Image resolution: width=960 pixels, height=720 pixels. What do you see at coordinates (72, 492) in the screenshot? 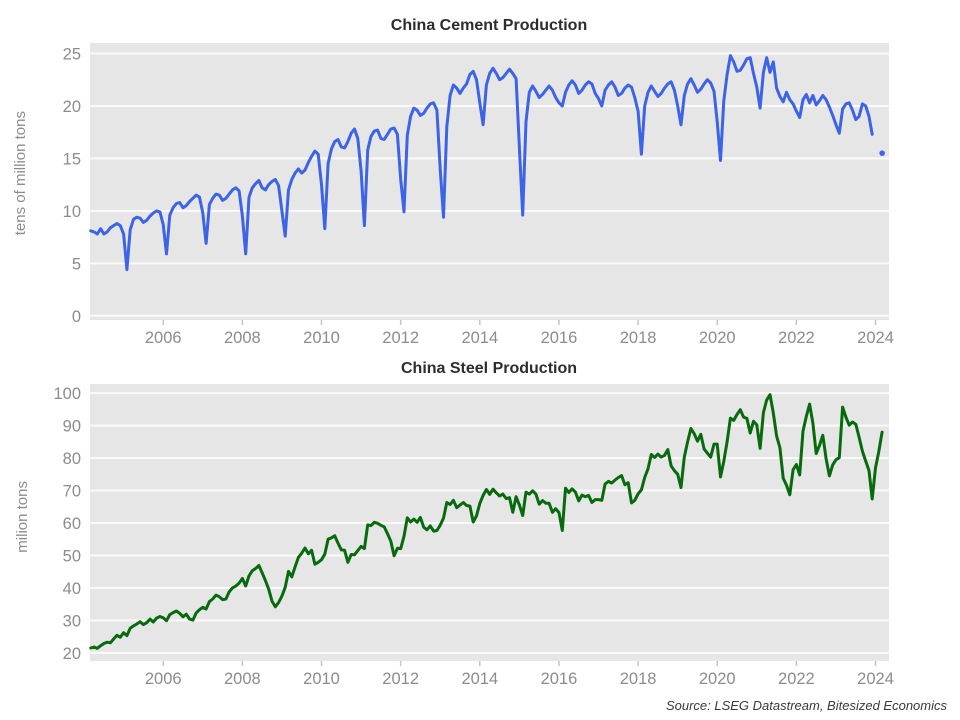
I see `y-tick-label: 70` at bounding box center [72, 492].